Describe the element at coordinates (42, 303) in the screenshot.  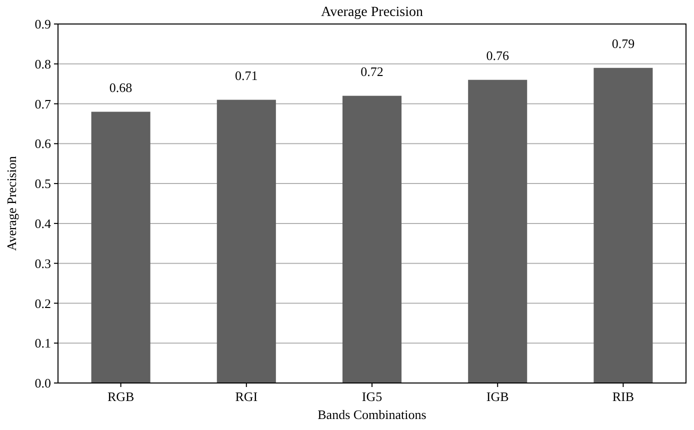
I see `y-tick-label: 0.2` at that location.